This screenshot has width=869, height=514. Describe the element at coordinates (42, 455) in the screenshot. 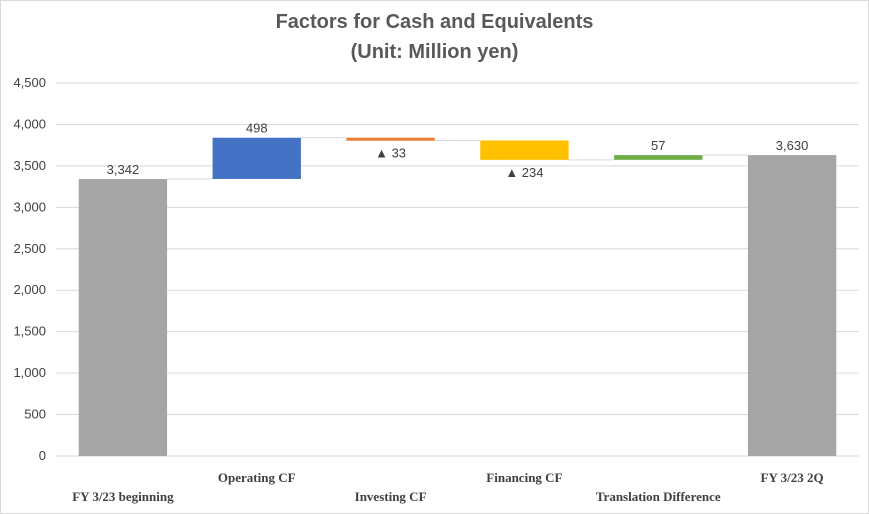

I see `y-tick-label-0: 0` at that location.